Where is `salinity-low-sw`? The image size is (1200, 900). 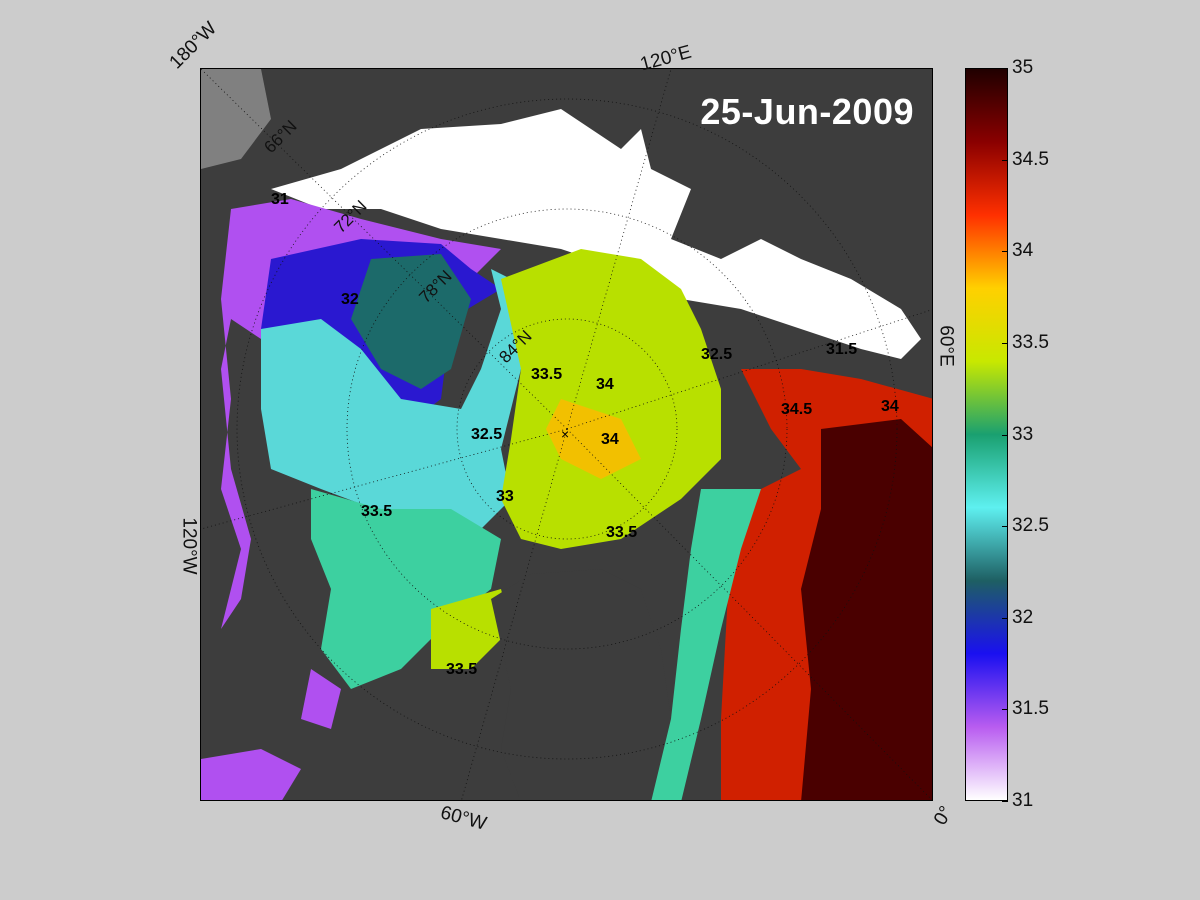 salinity-low-sw is located at coordinates (251, 774).